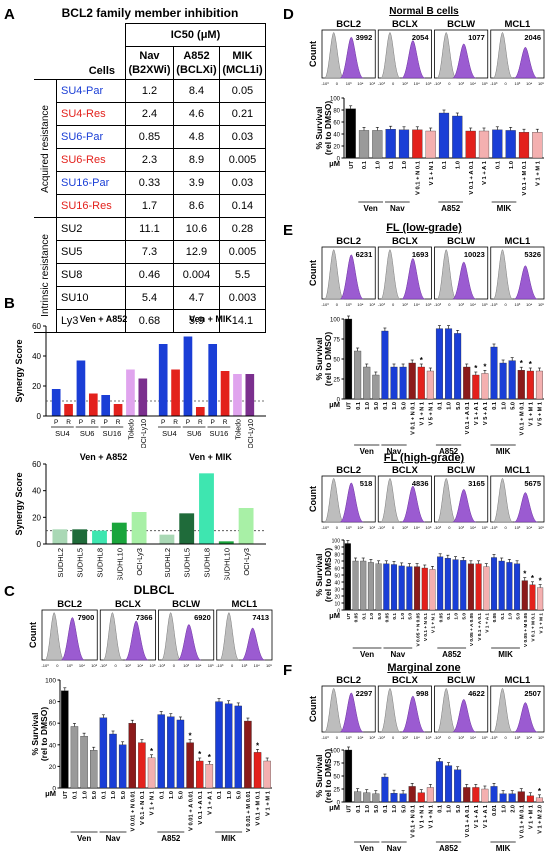 This screenshot has height=852, width=550. I want to click on bar-label: R, so click(118, 422).